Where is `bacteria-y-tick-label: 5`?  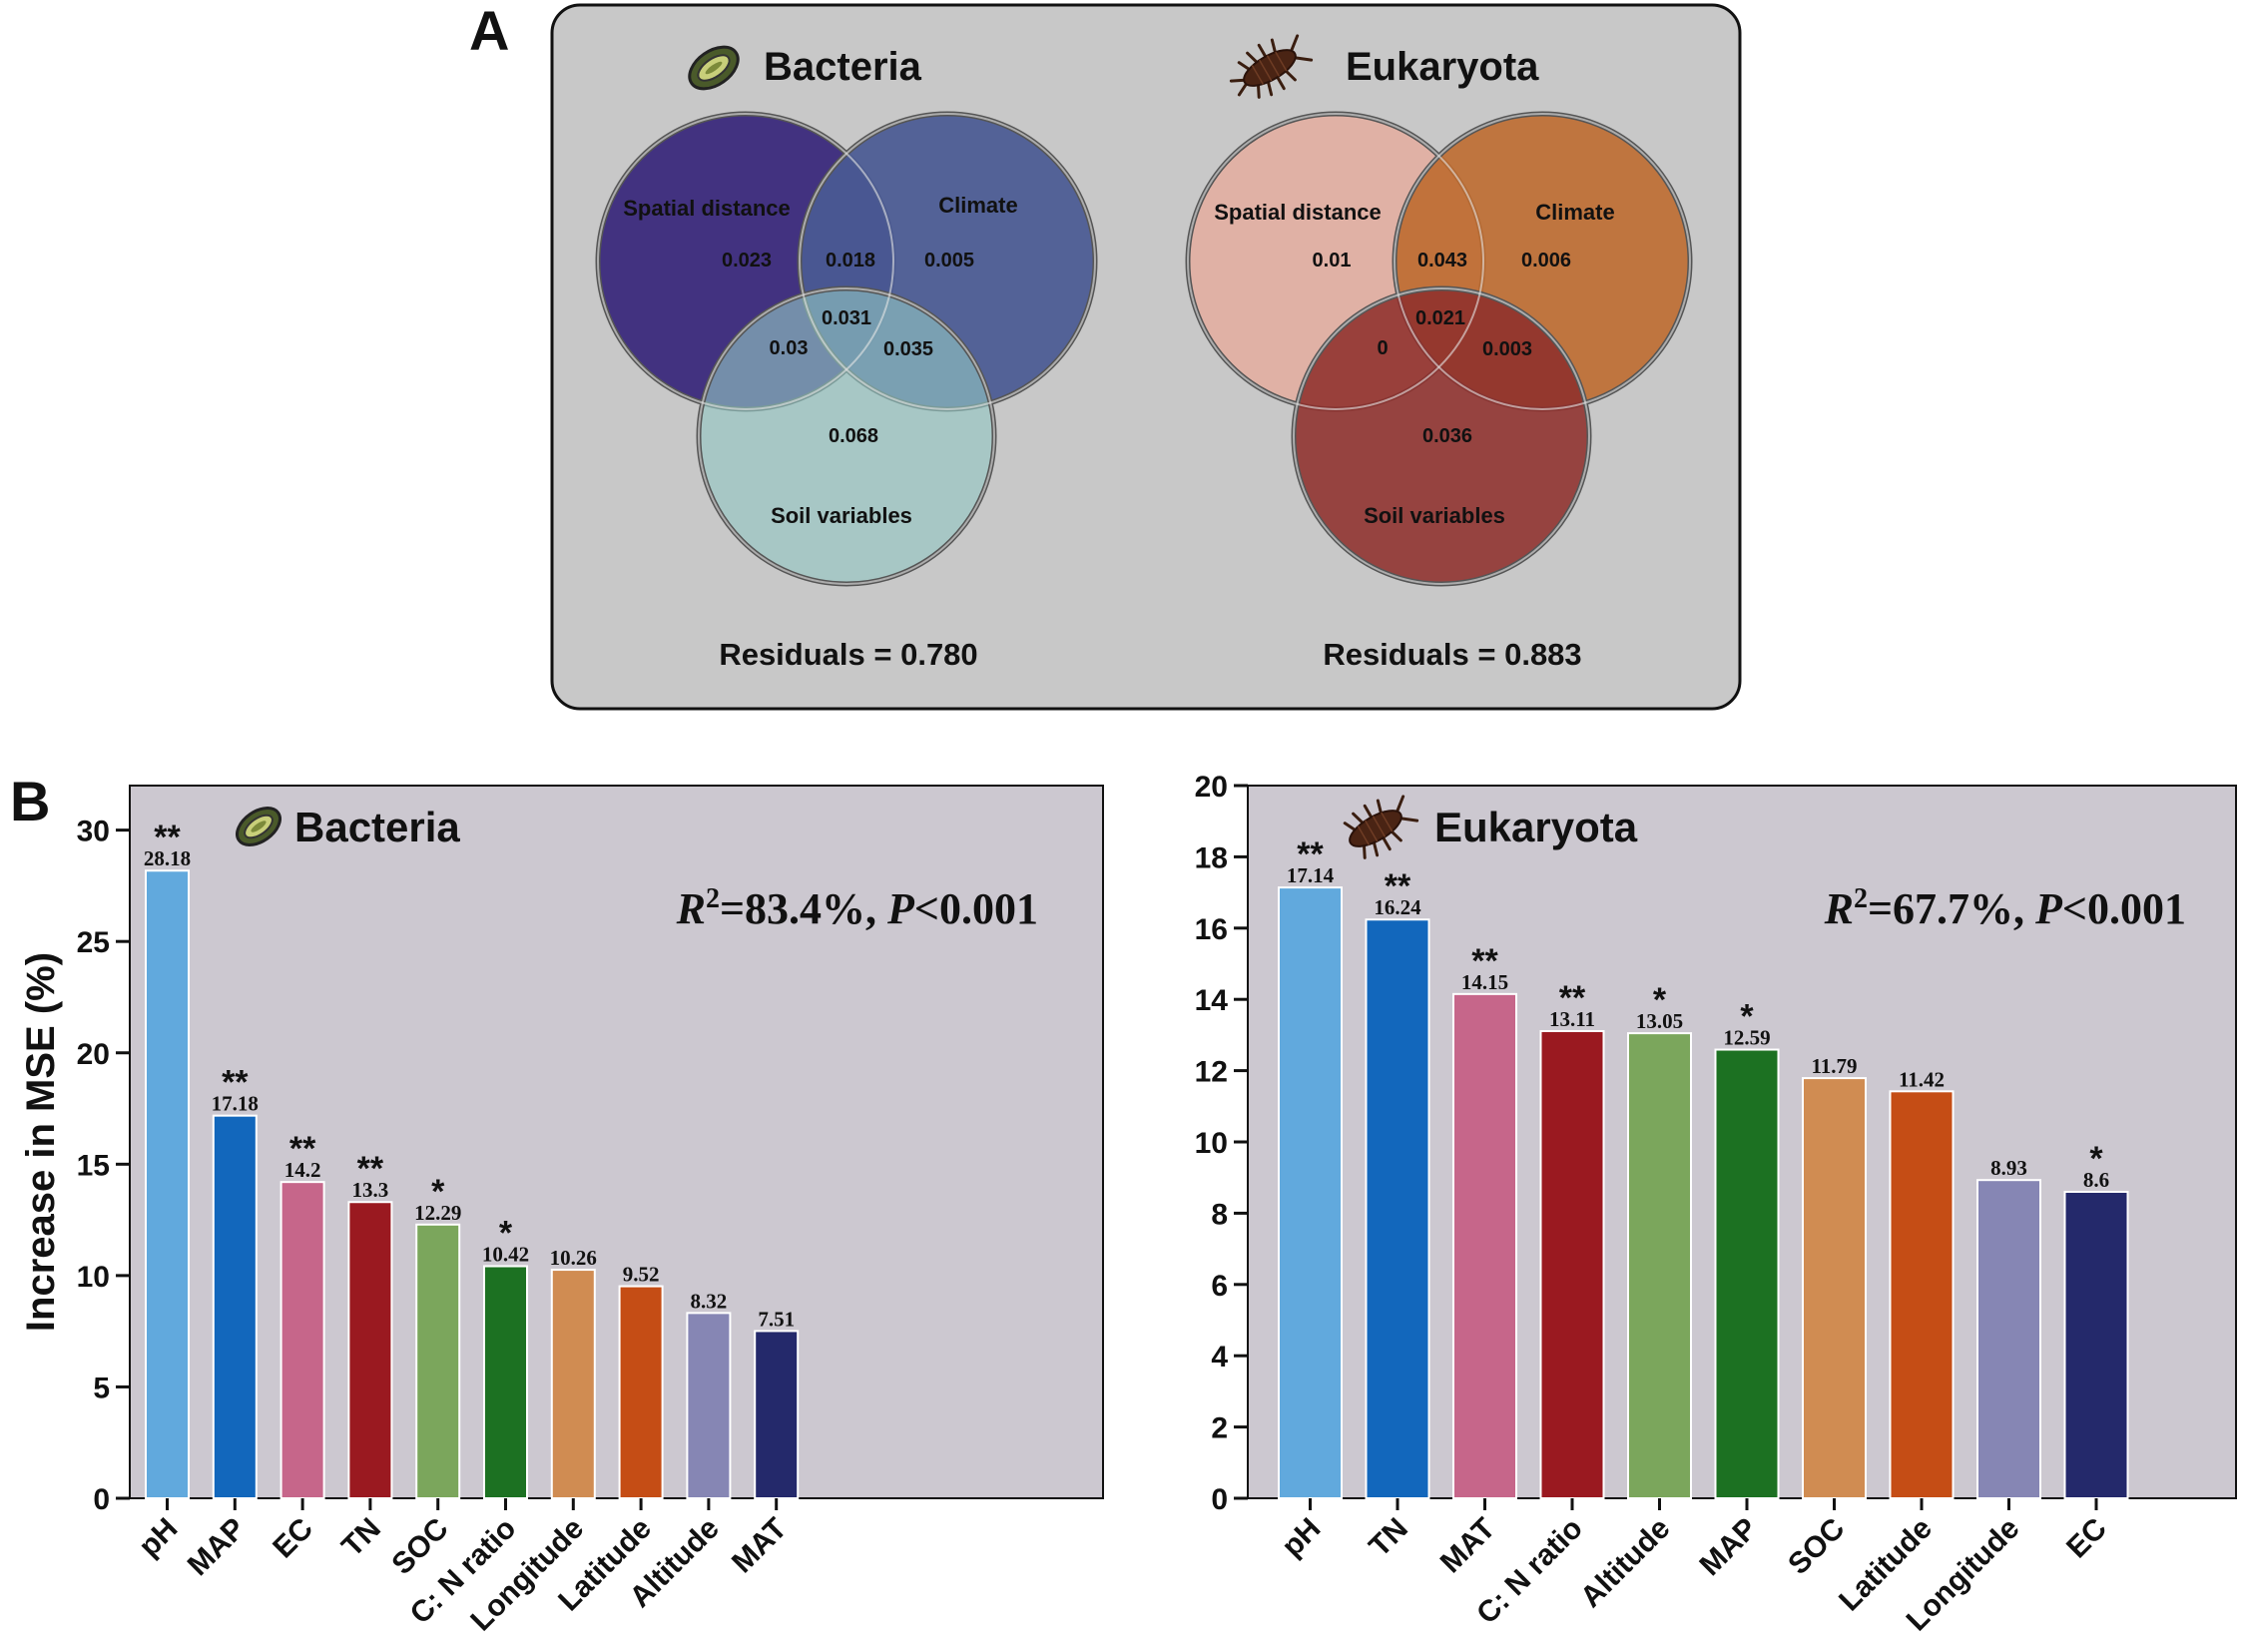 bacteria-y-tick-label: 5 is located at coordinates (101, 1388).